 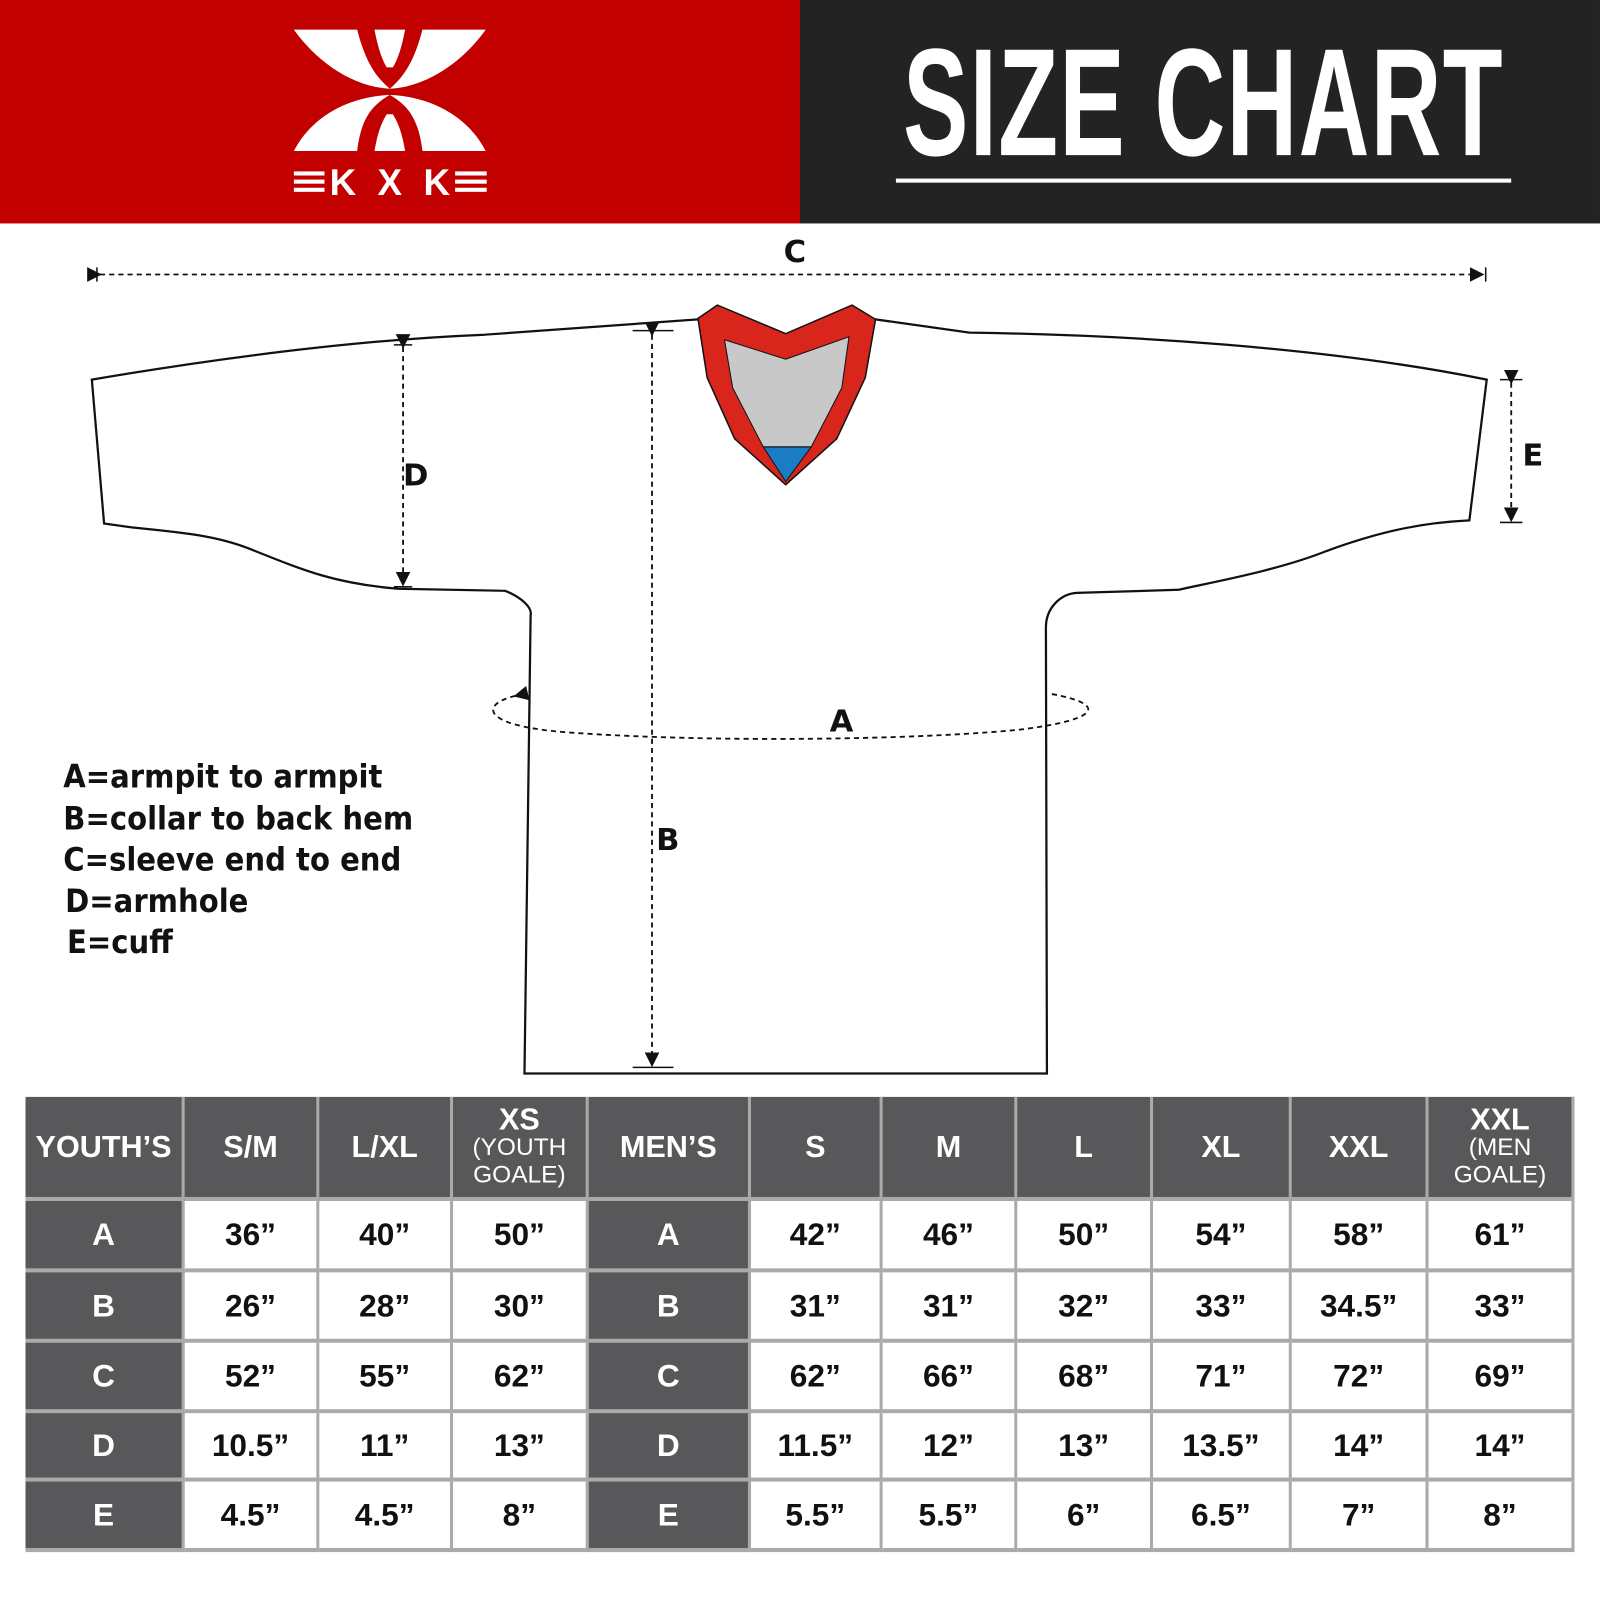 I want to click on size-sublabel: (MEN GOALE), so click(x=1500, y=1161).